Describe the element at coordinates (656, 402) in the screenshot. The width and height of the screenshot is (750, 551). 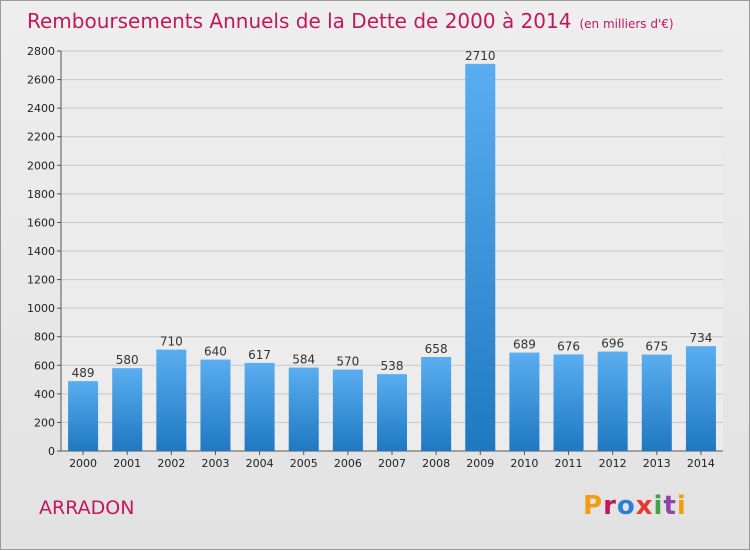
I see `bar-2013` at that location.